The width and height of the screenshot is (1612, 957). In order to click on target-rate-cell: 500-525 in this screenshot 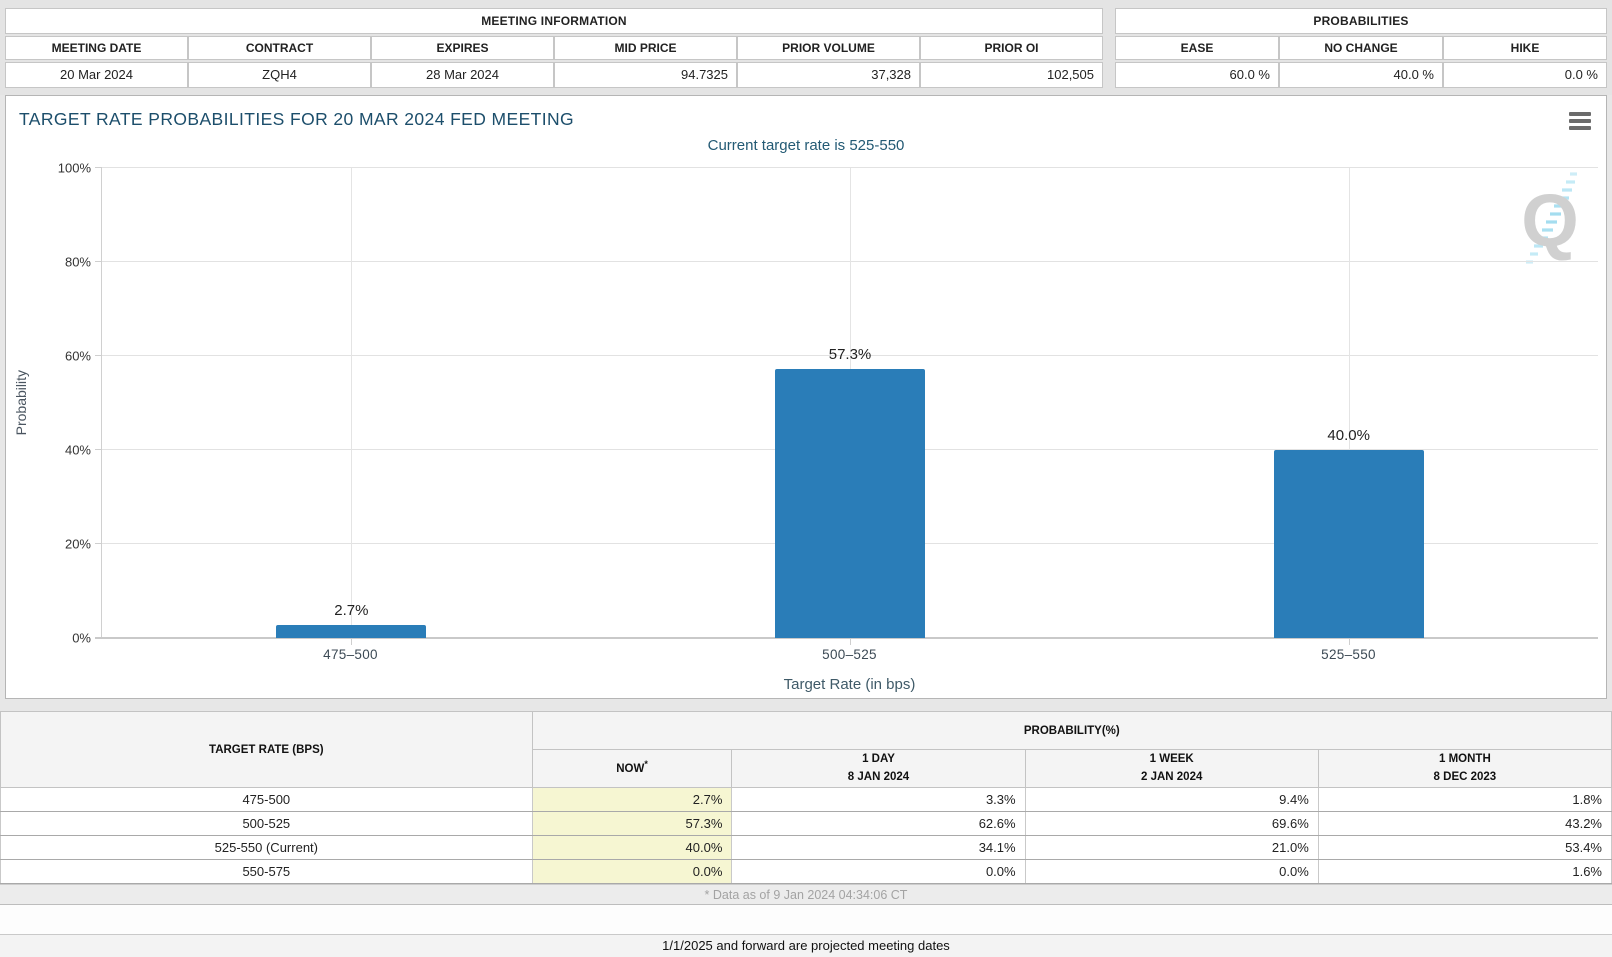, I will do `click(266, 823)`.